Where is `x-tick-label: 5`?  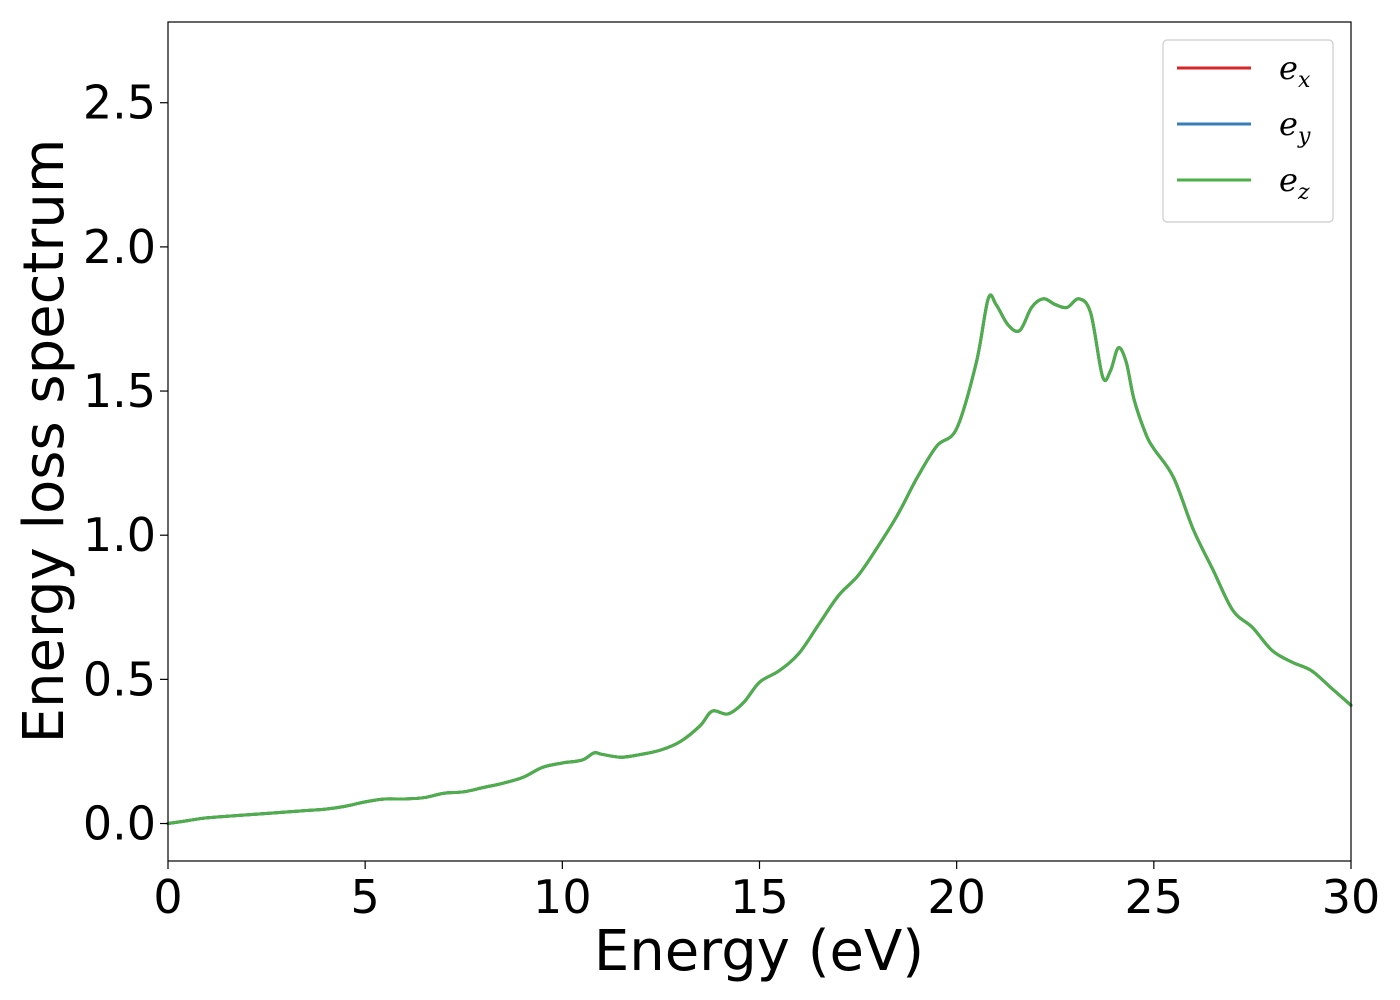 x-tick-label: 5 is located at coordinates (365, 897).